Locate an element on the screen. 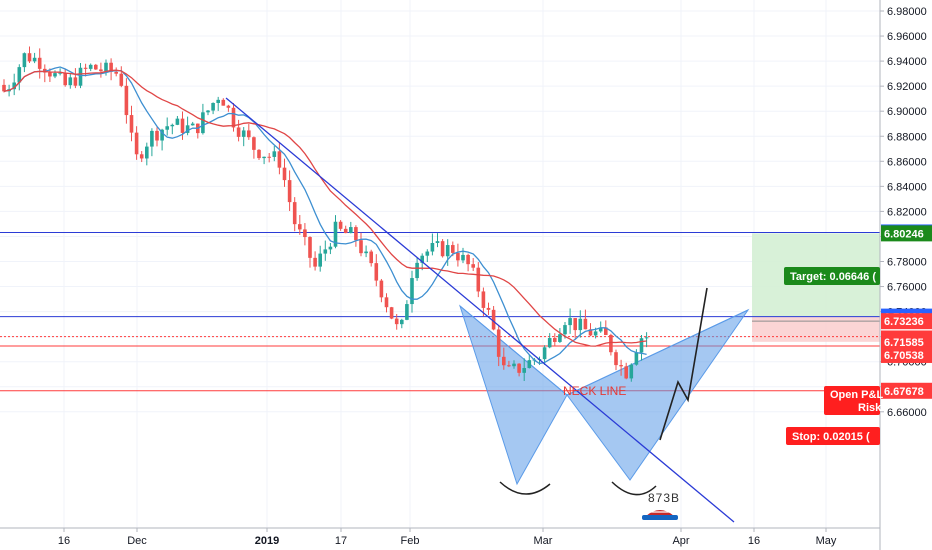 The height and width of the screenshot is (550, 932). position-zones is located at coordinates (816, 287).